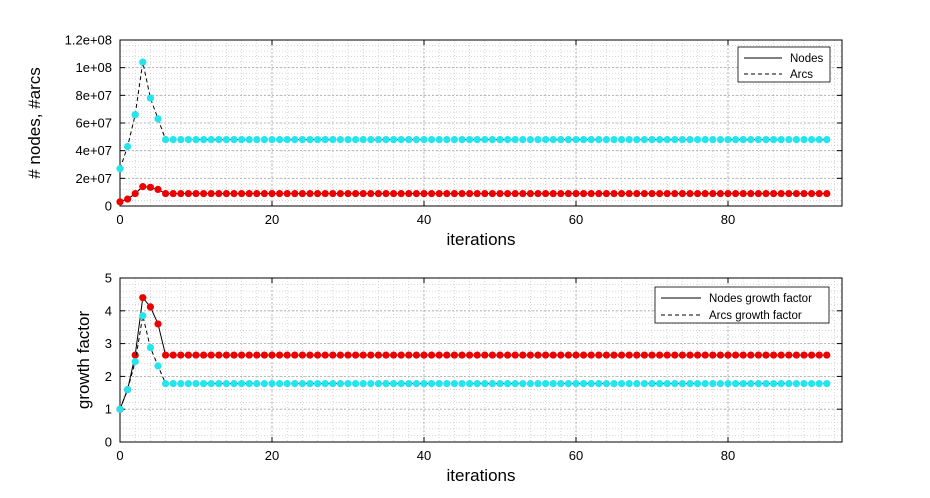 This screenshot has height=498, width=930. I want to click on y-tick-label: 5, so click(108, 278).